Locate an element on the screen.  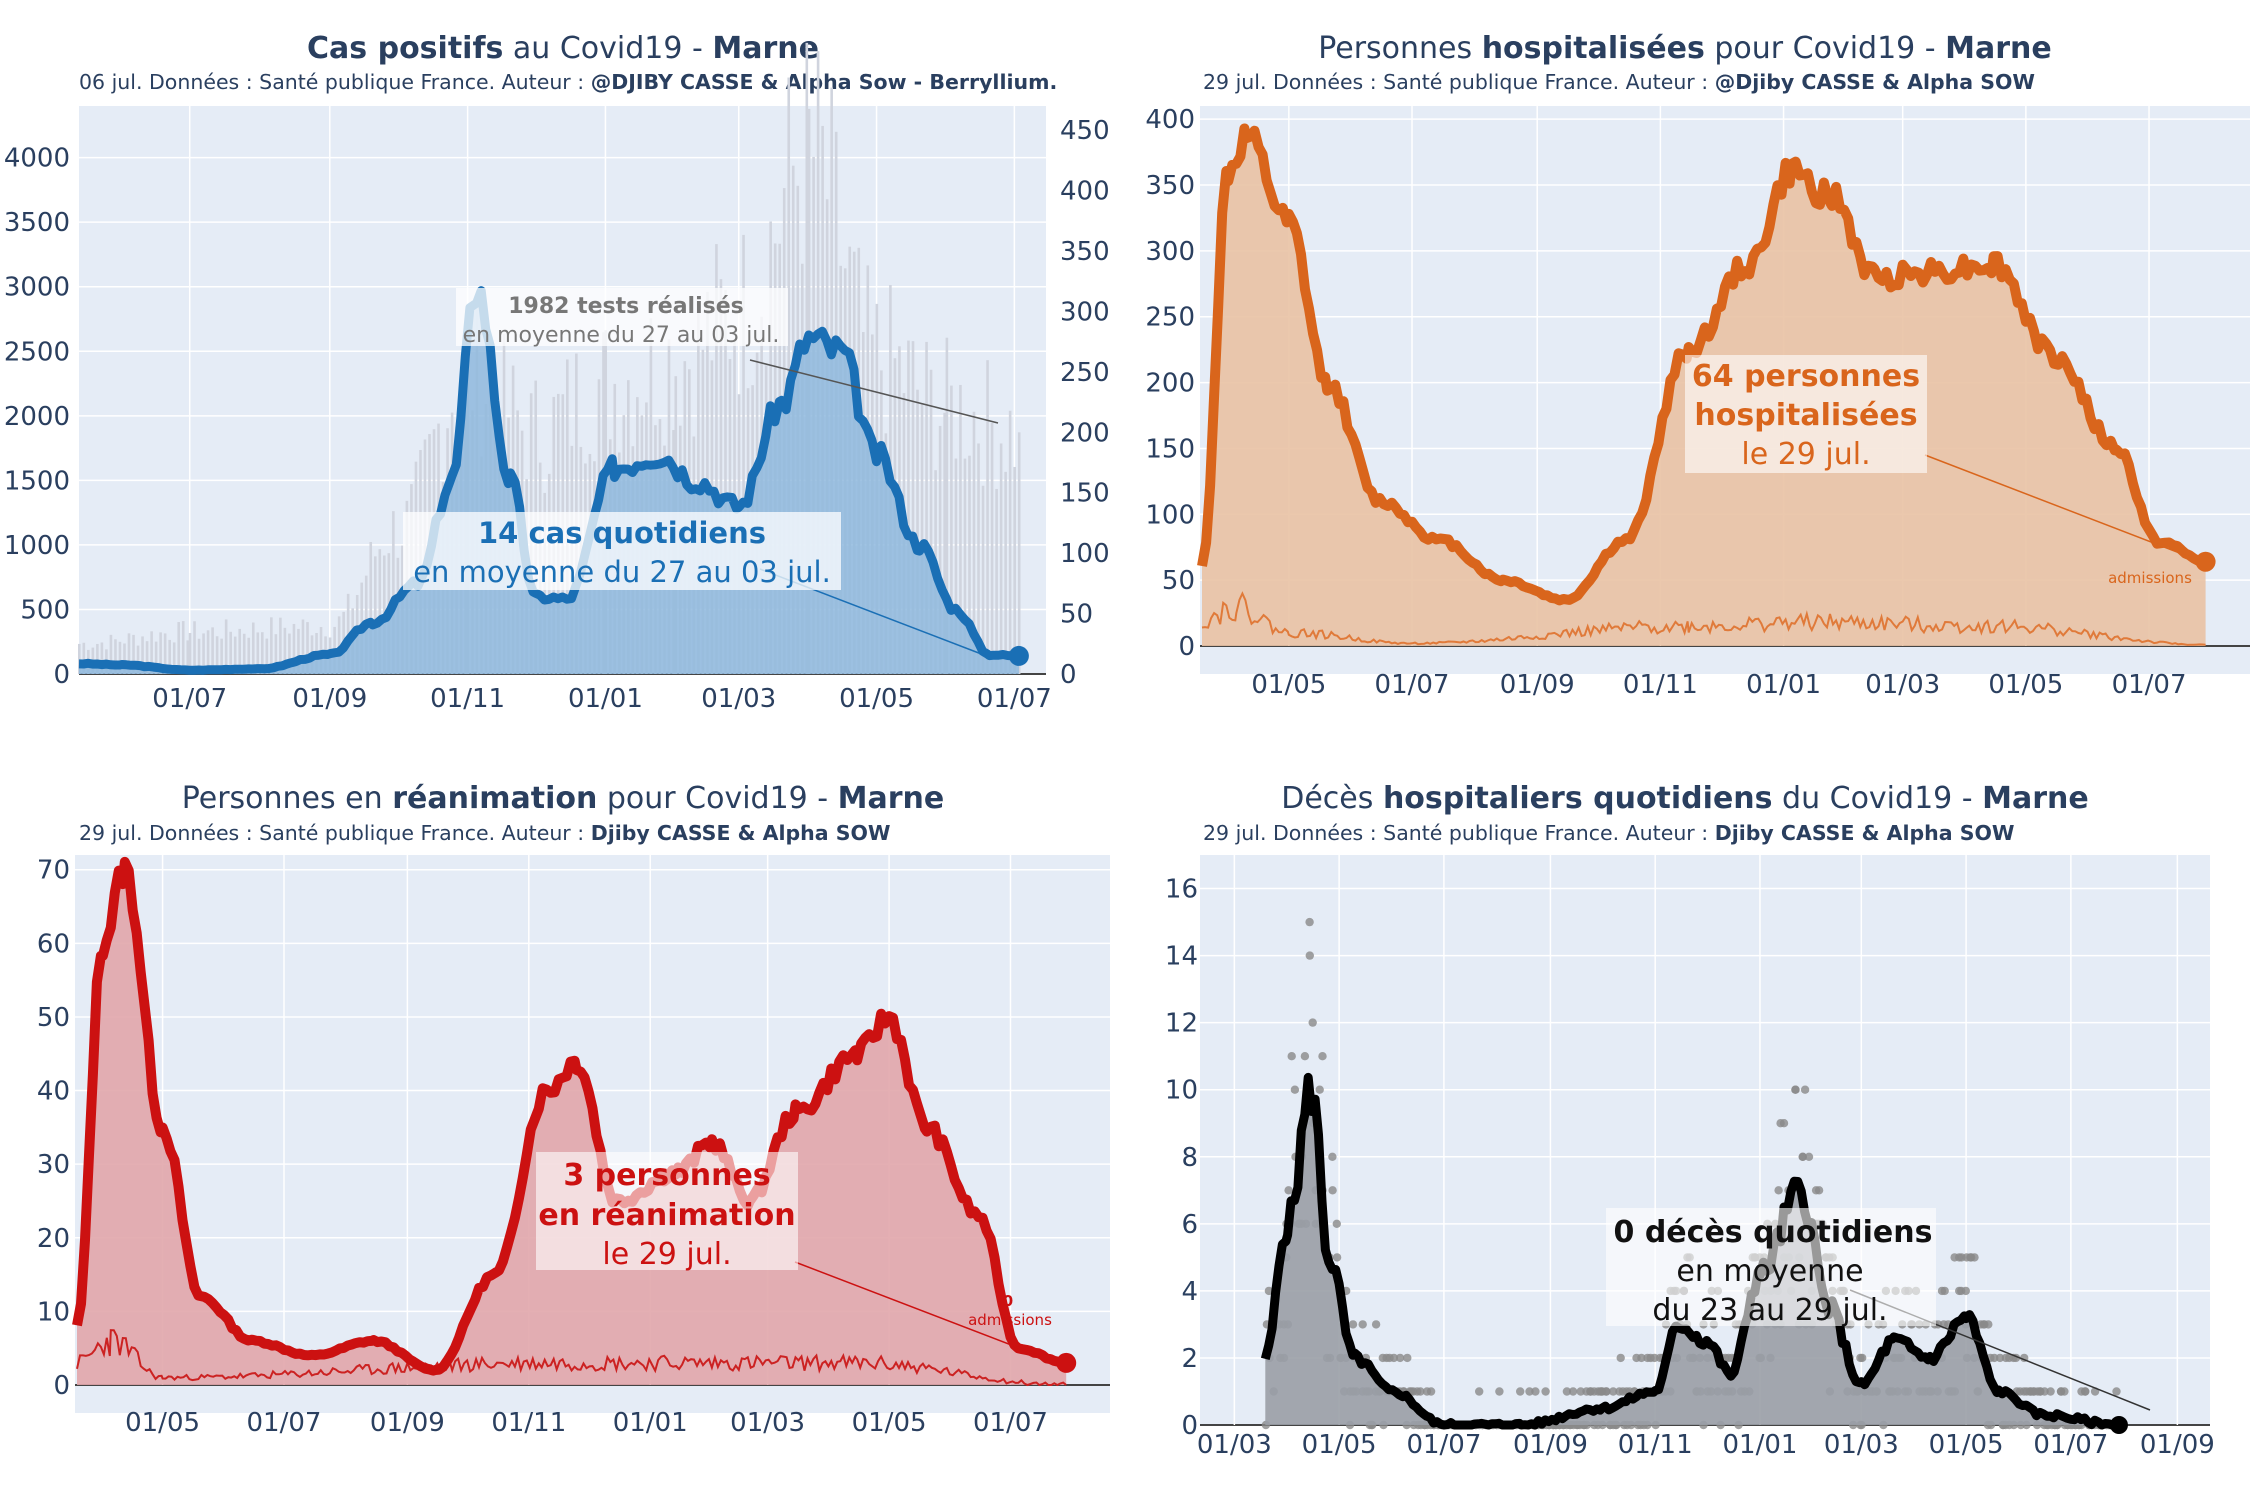
y2-tick-label: 0 is located at coordinates (1068, 675).